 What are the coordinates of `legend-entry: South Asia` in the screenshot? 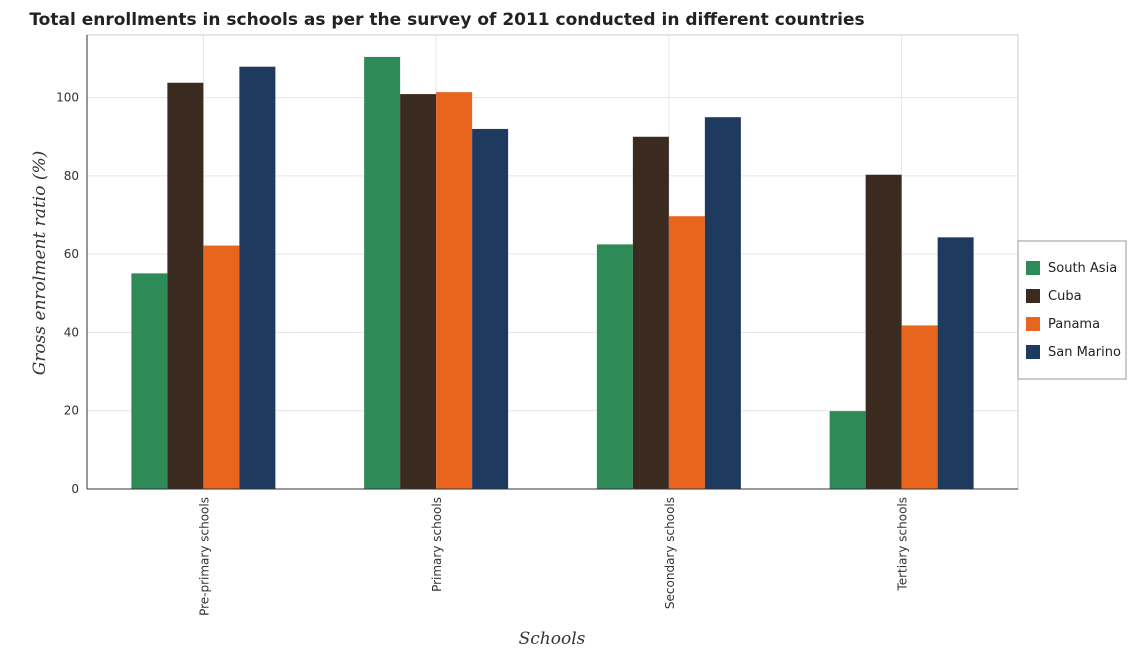 It's located at (1082, 268).